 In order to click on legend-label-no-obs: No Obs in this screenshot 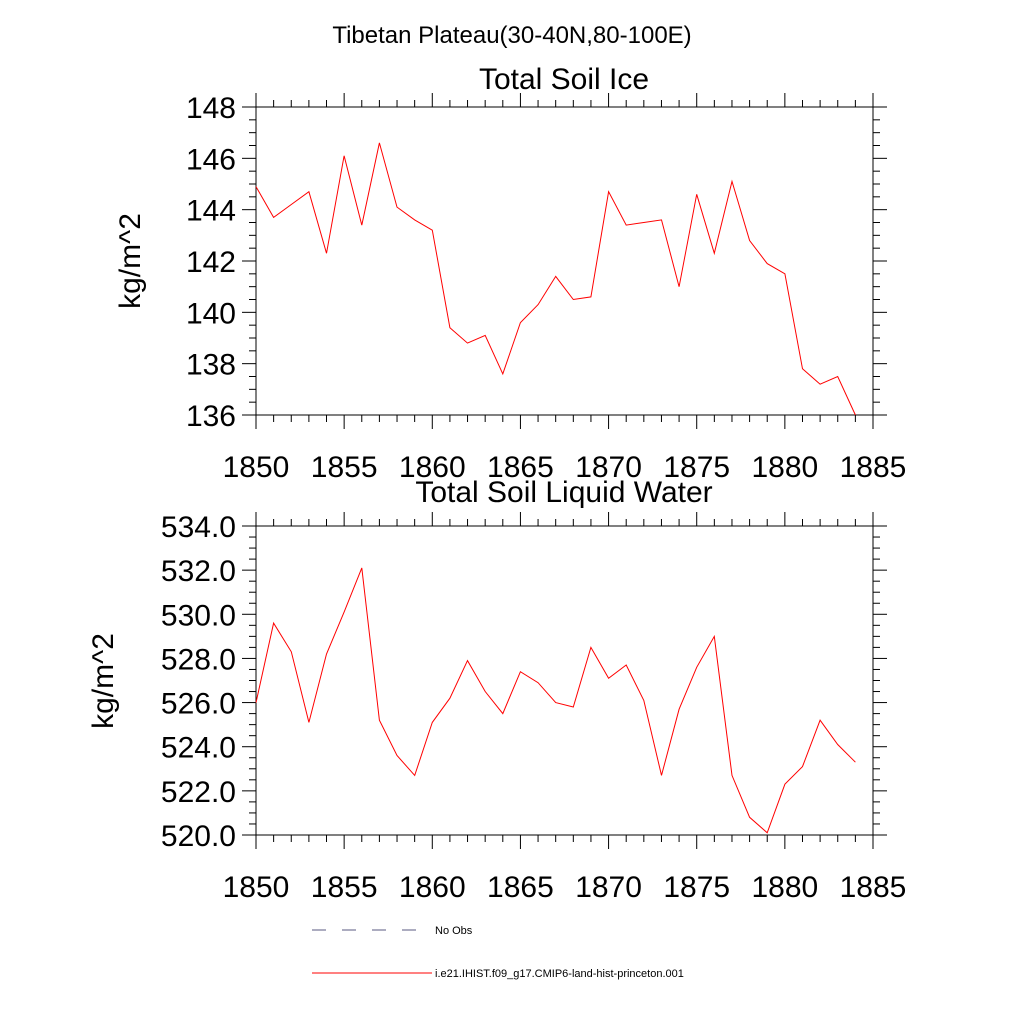, I will do `click(454, 931)`.